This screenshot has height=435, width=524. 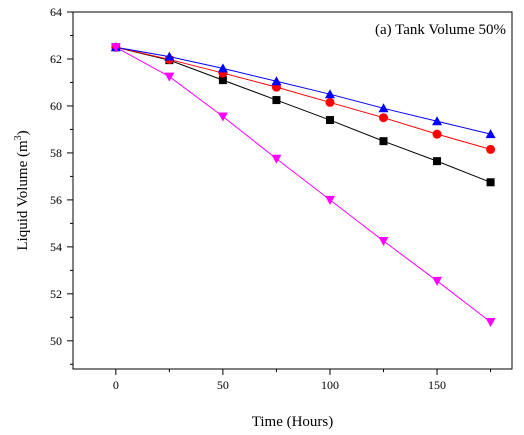 I want to click on x-axis-title: Time (Hours), so click(x=293, y=422).